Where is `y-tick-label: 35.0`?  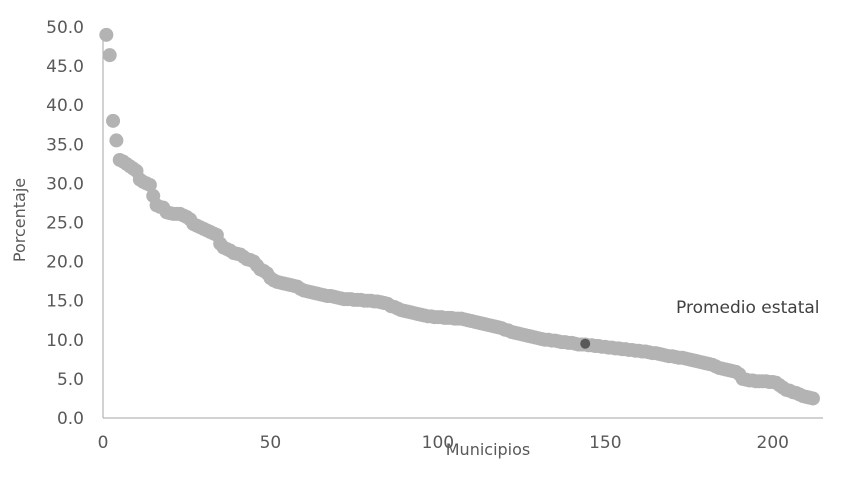
y-tick-label: 35.0 is located at coordinates (65, 145).